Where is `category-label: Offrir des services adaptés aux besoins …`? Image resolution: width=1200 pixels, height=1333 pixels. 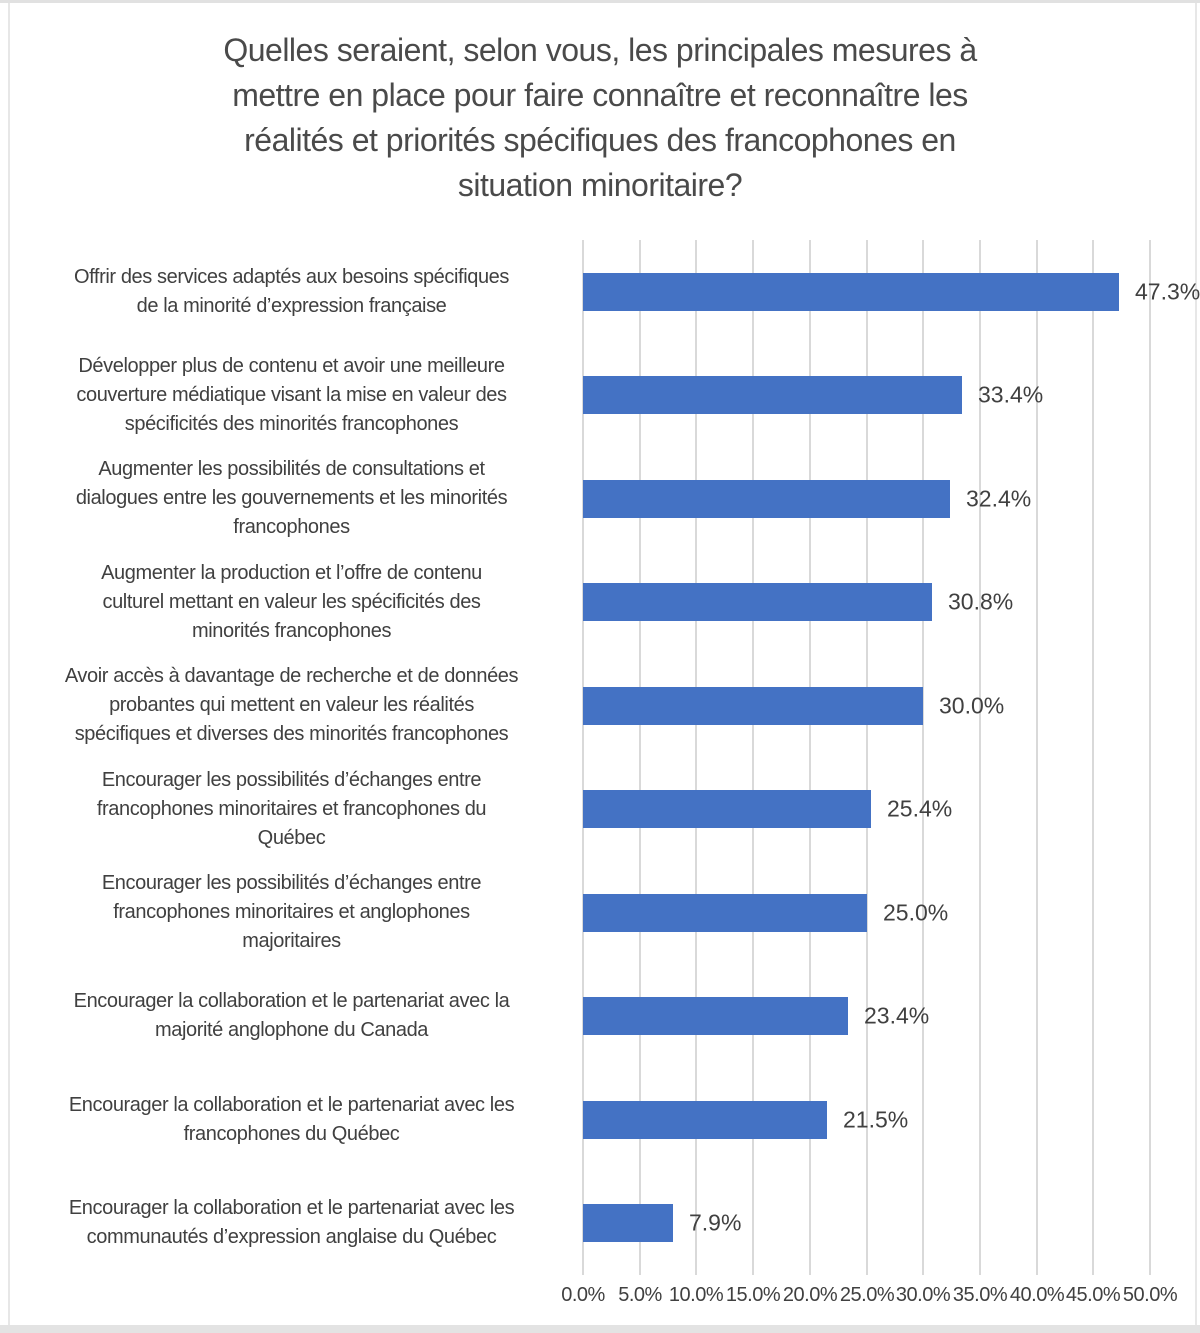 category-label: Offrir des services adaptés aux besoins … is located at coordinates (291, 292).